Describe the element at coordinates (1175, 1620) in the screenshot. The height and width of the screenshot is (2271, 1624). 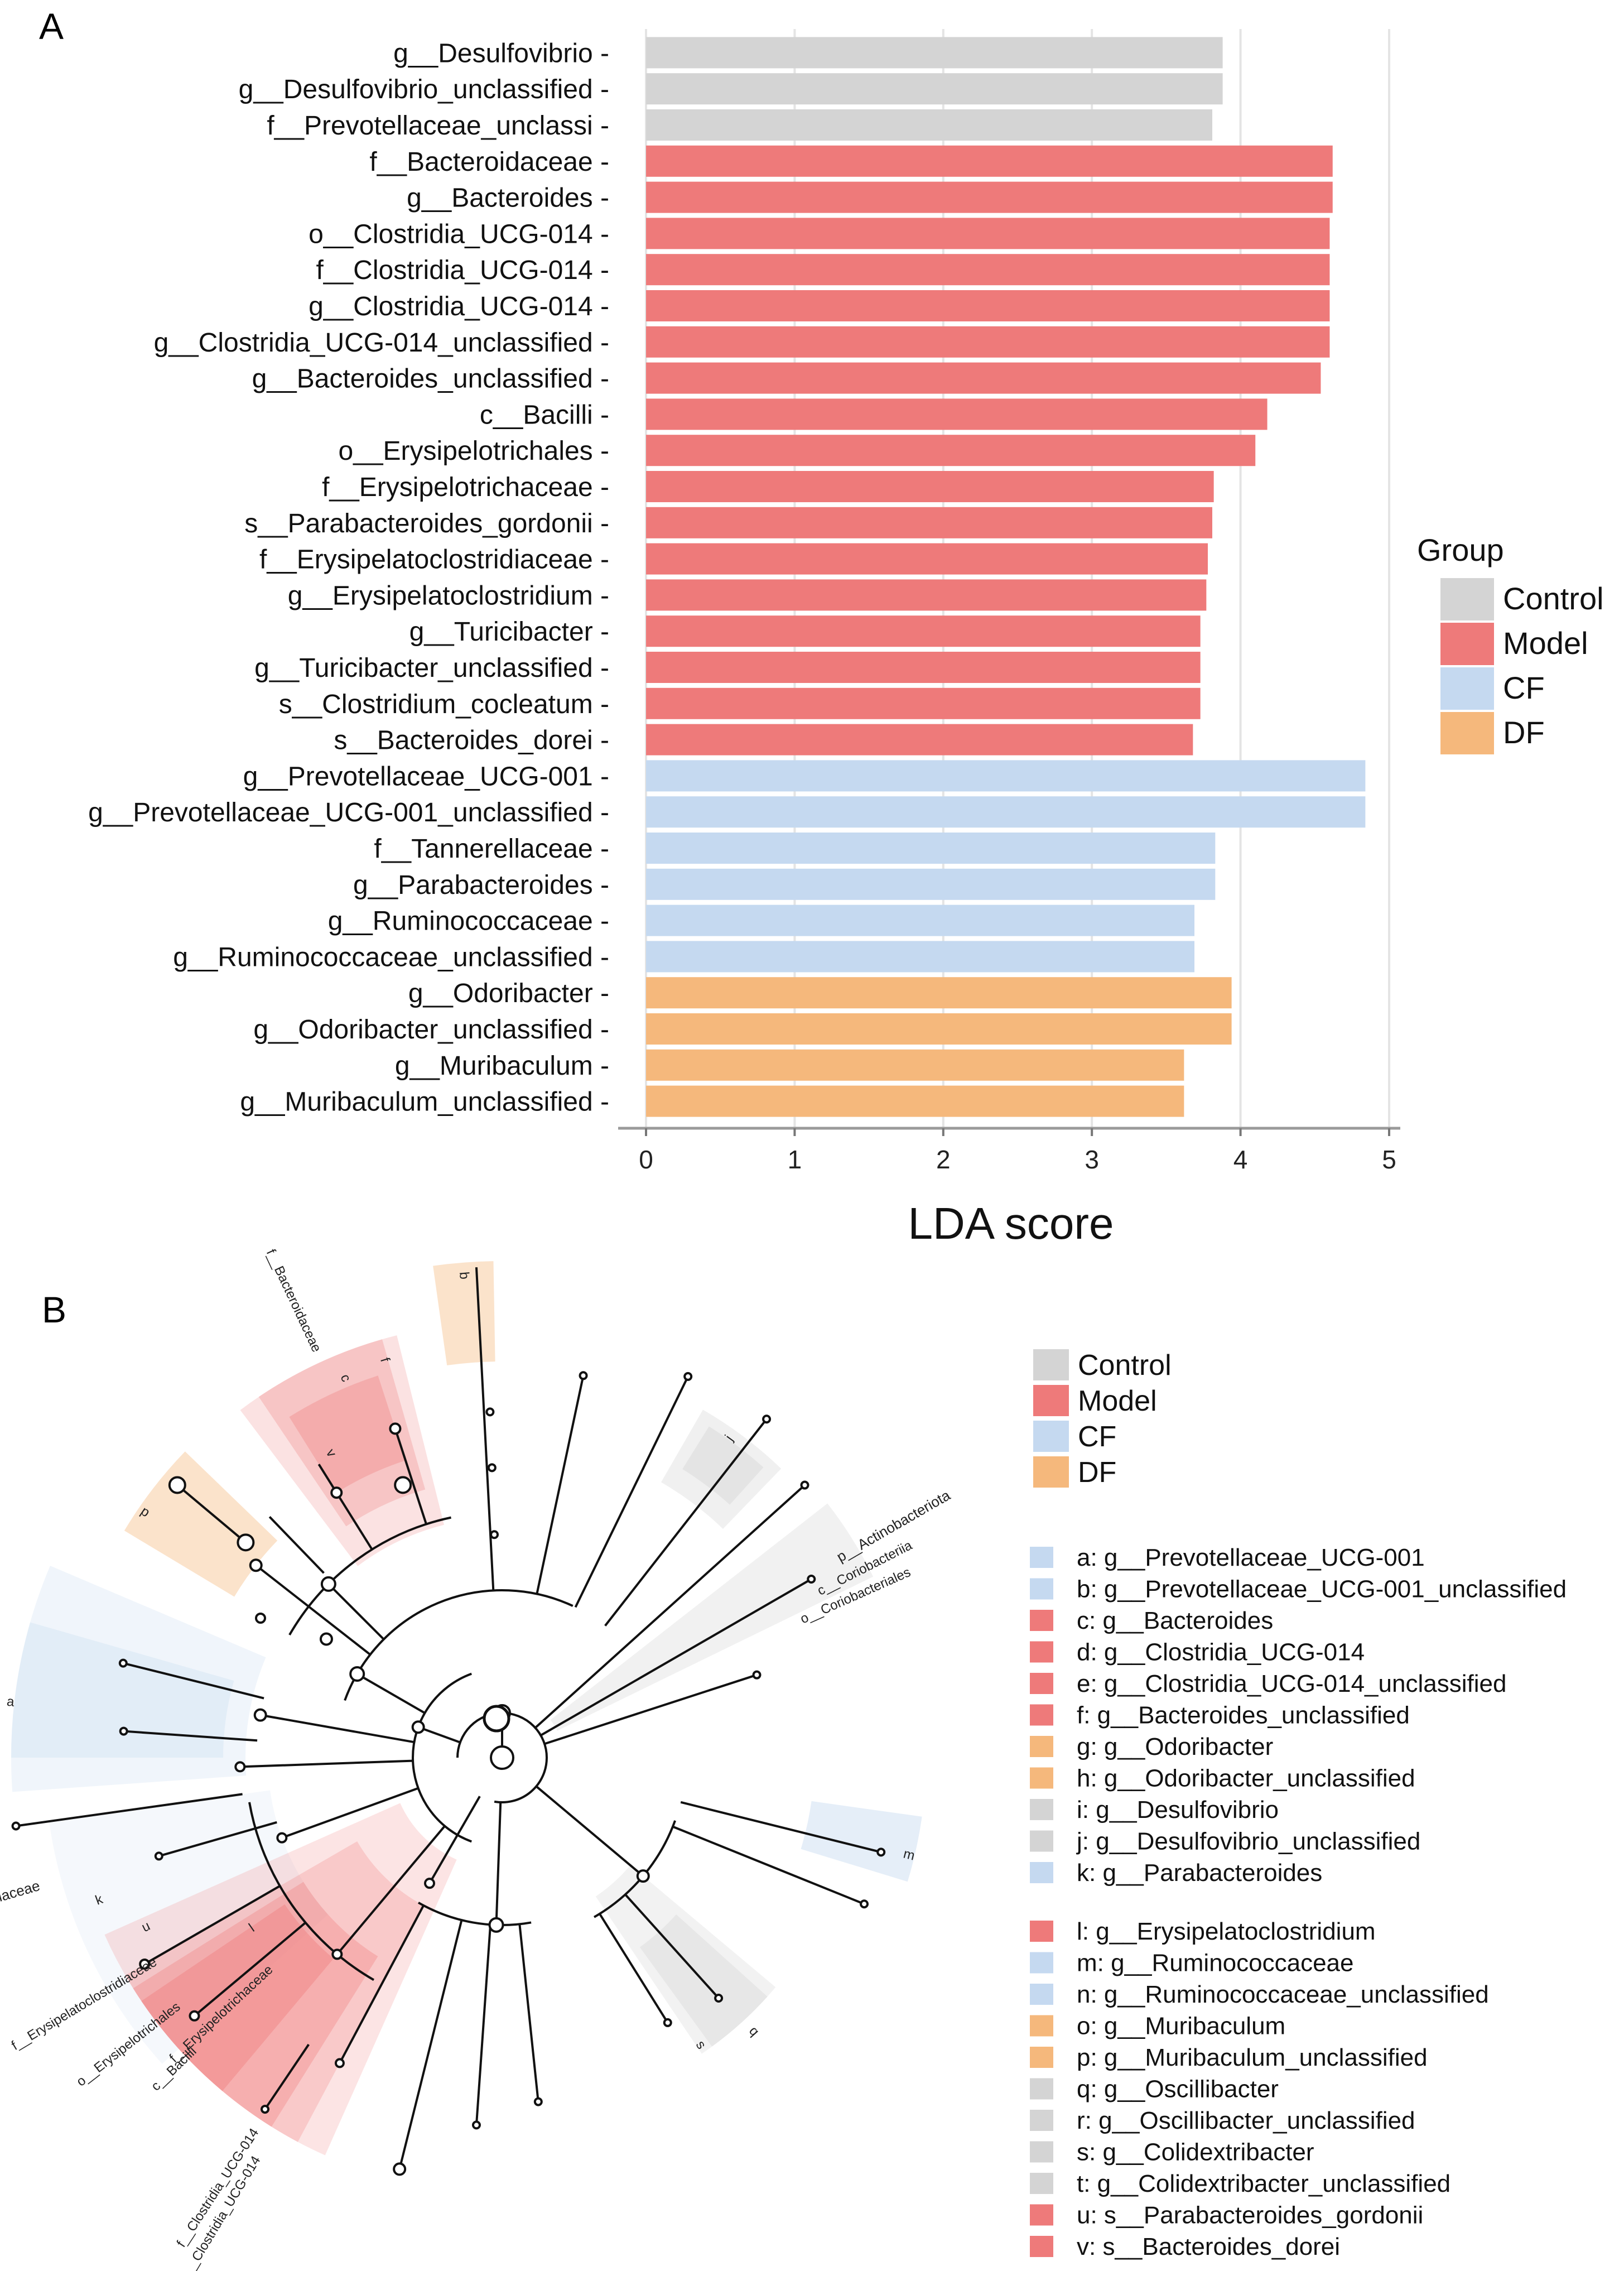
I see `key-label: c: g__Bacteroides` at that location.